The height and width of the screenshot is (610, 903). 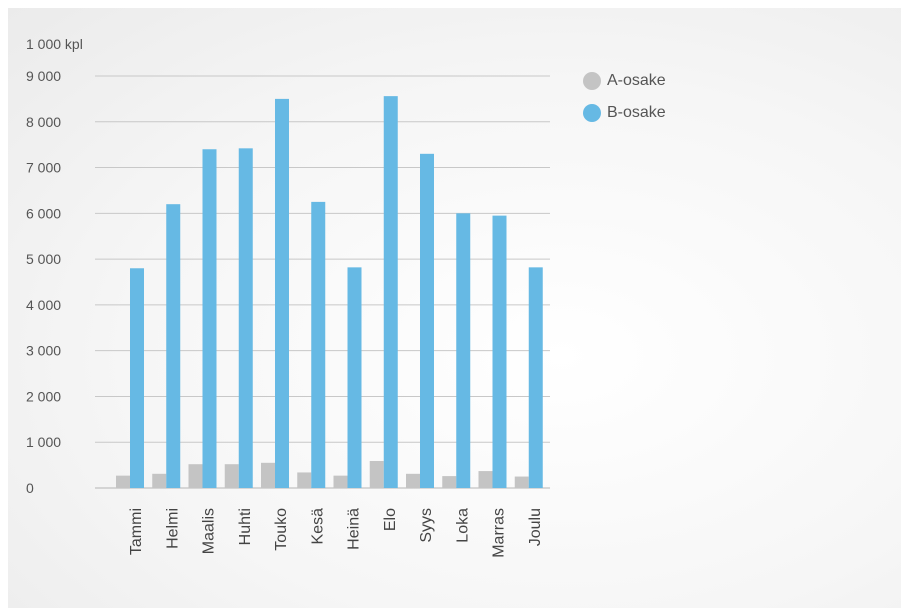 I want to click on y-tick-label: 0, so click(x=30, y=488).